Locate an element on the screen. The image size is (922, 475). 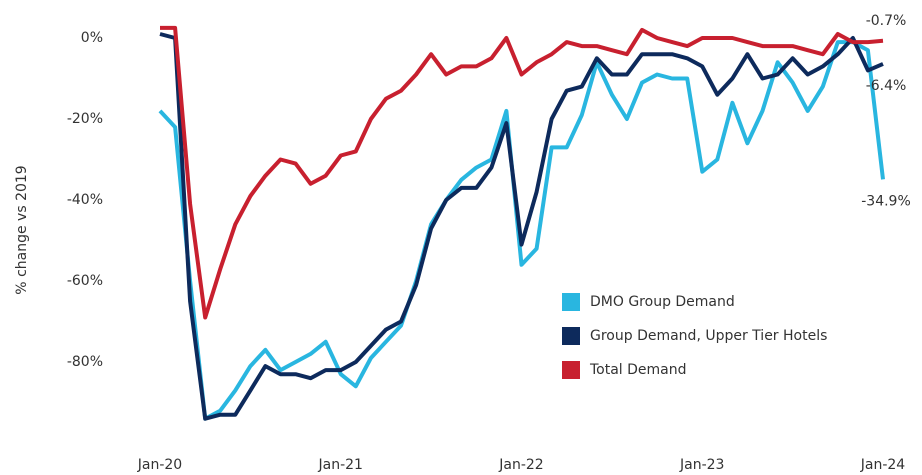
y-axis-label: % change vs 2019 is located at coordinates (22, 229).